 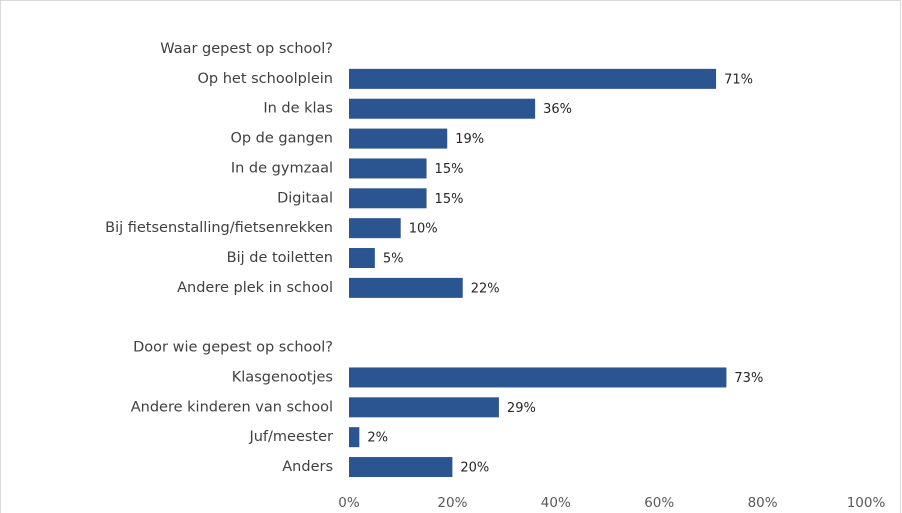 What do you see at coordinates (557, 109) in the screenshot?
I see `value-label: 36%` at bounding box center [557, 109].